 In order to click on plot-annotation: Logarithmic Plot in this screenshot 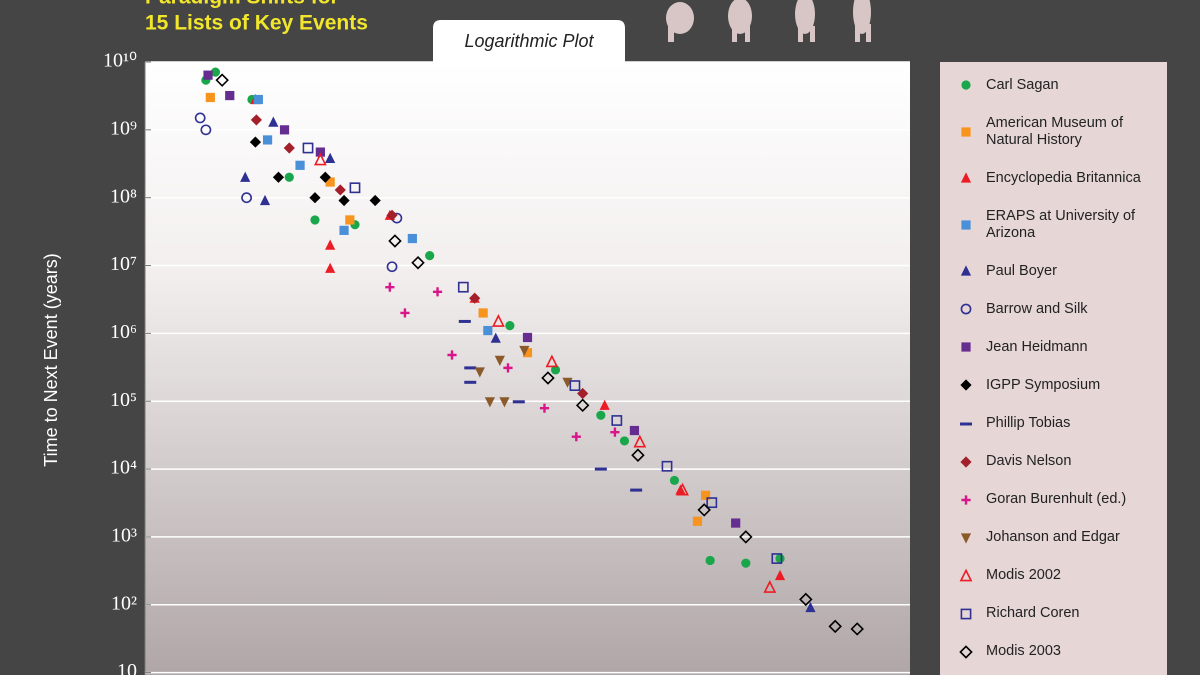, I will do `click(529, 41)`.